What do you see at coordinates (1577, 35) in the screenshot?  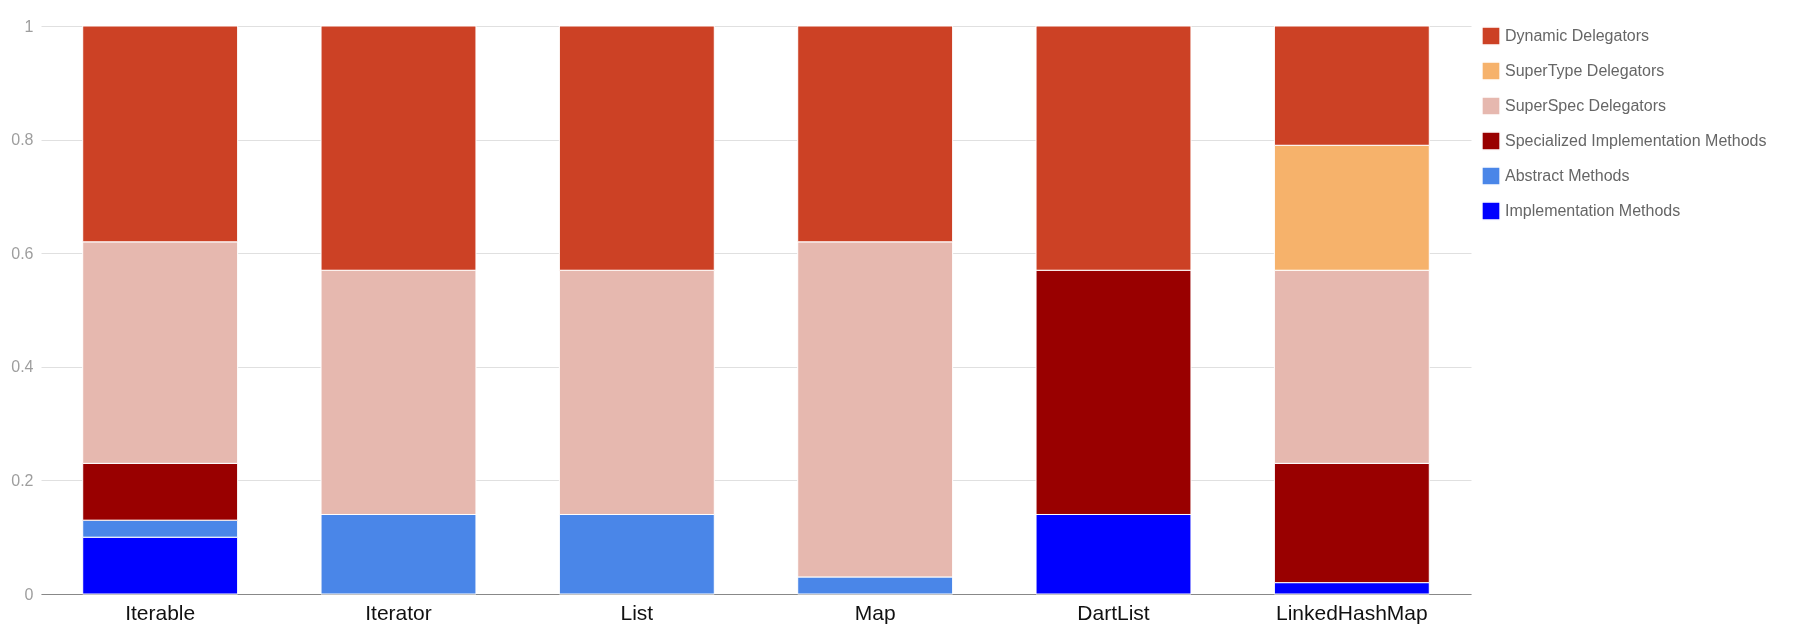 I see `legend-label: Dynamic Delegators` at bounding box center [1577, 35].